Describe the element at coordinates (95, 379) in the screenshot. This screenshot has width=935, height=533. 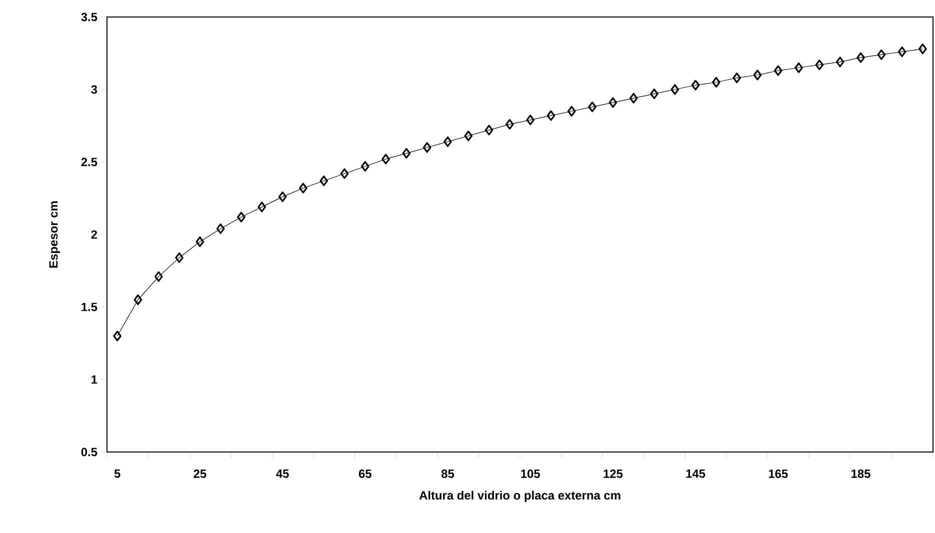
I see `y-tick-label: 1` at that location.